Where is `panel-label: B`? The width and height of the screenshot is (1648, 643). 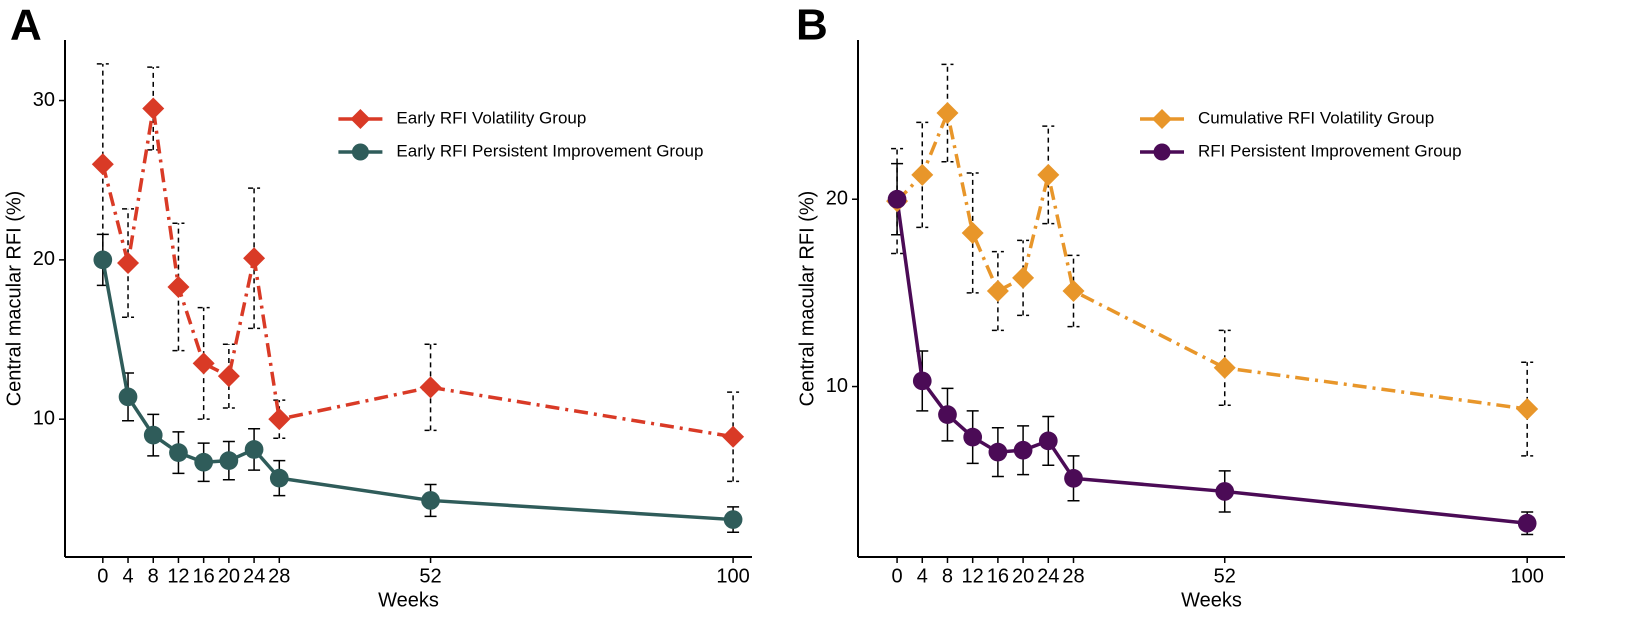 panel-label: B is located at coordinates (812, 25).